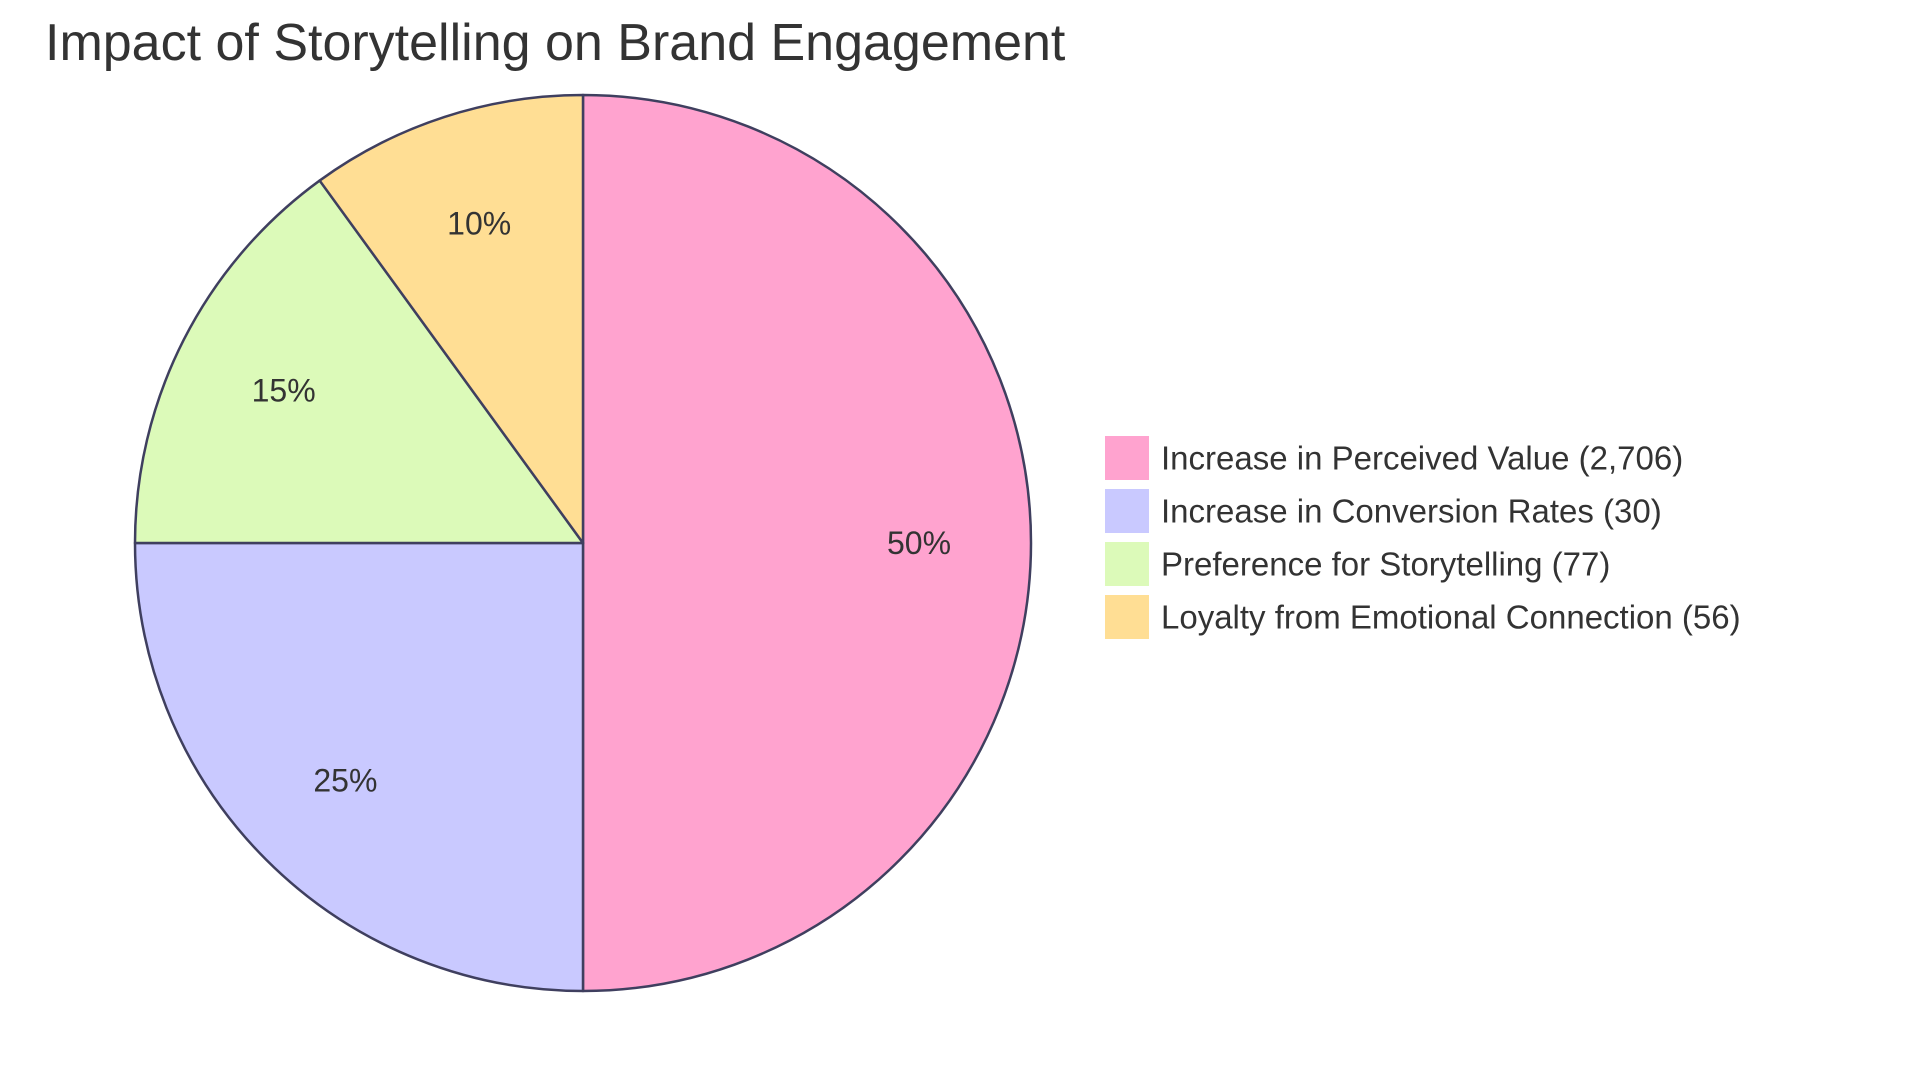 This screenshot has width=1920, height=1083. I want to click on slice-percent-label: 15%, so click(284, 390).